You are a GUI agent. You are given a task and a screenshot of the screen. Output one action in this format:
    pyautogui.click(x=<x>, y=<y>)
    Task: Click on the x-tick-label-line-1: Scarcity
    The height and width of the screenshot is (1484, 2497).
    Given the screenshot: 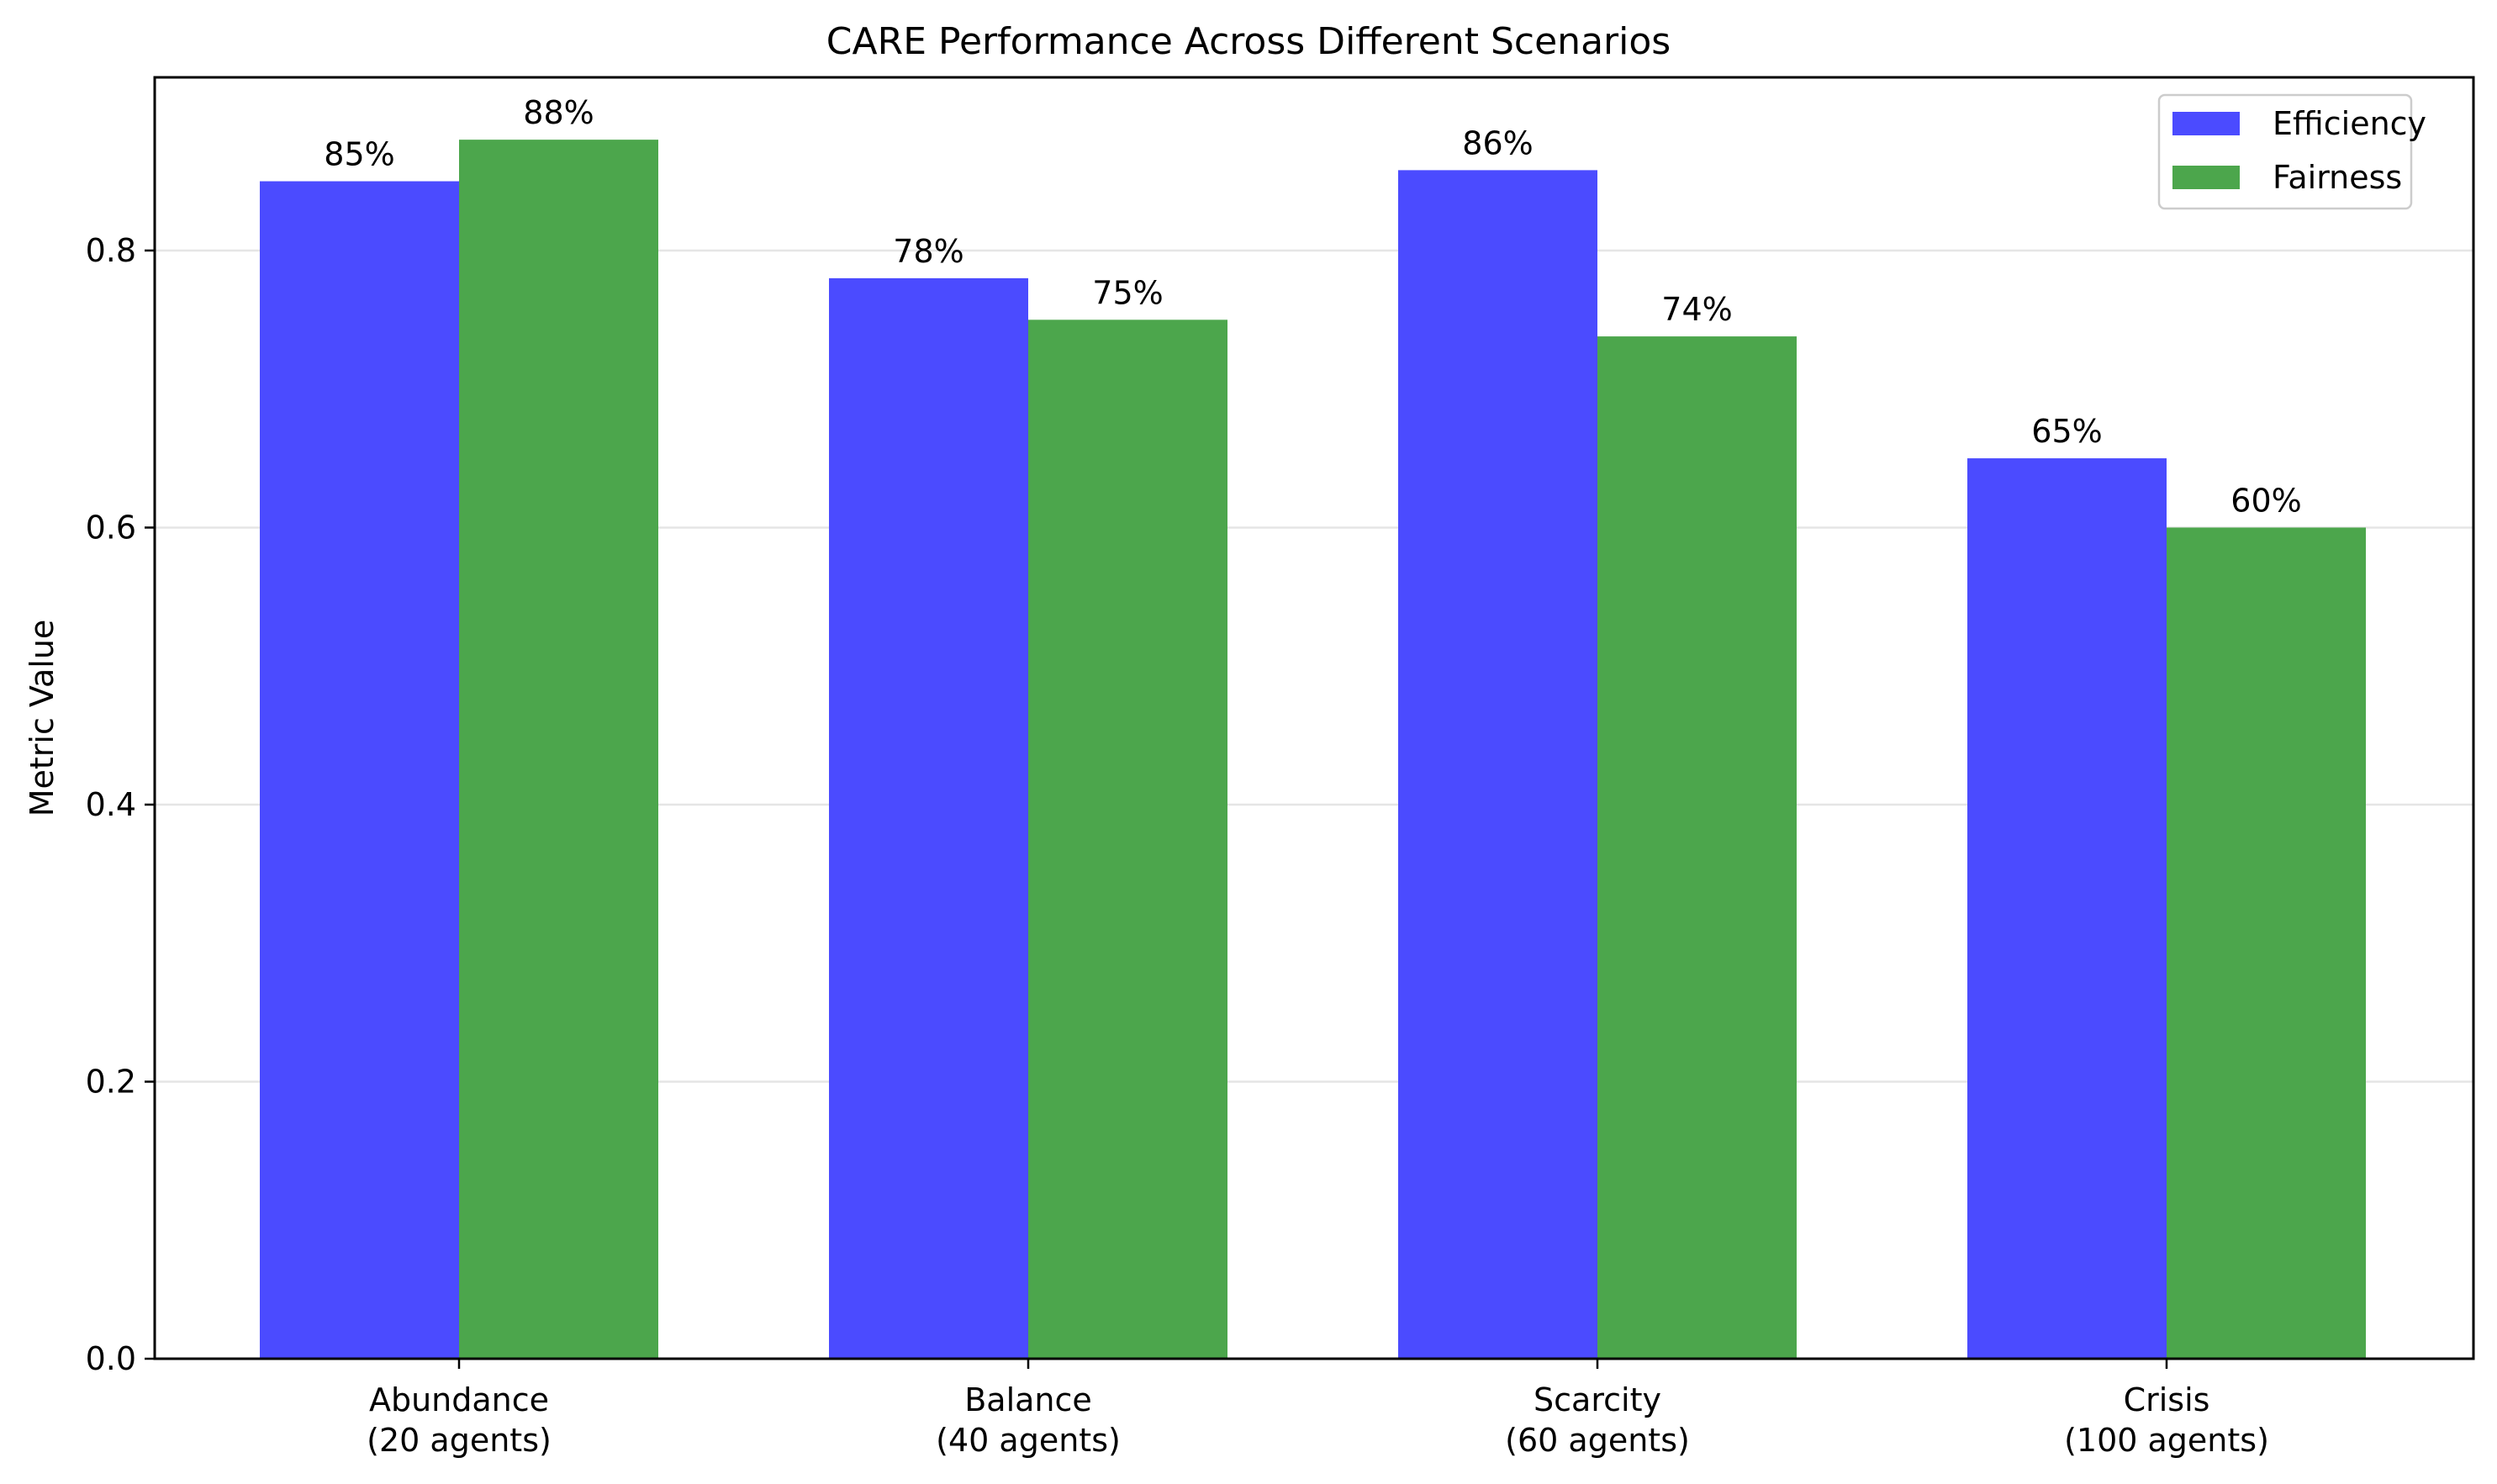 What is the action you would take?
    pyautogui.click(x=1597, y=1399)
    